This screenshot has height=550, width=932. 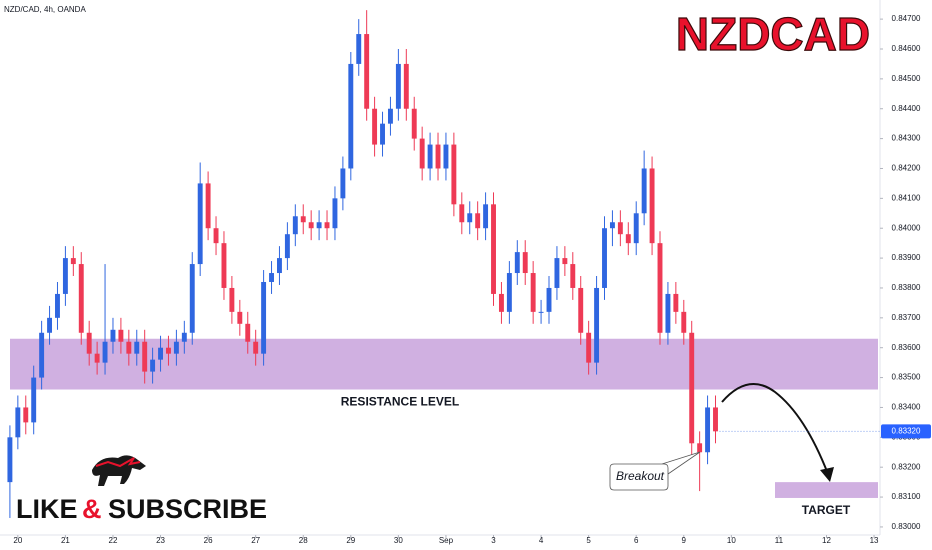 What do you see at coordinates (906, 466) in the screenshot?
I see `y-tick-label: 0.83200` at bounding box center [906, 466].